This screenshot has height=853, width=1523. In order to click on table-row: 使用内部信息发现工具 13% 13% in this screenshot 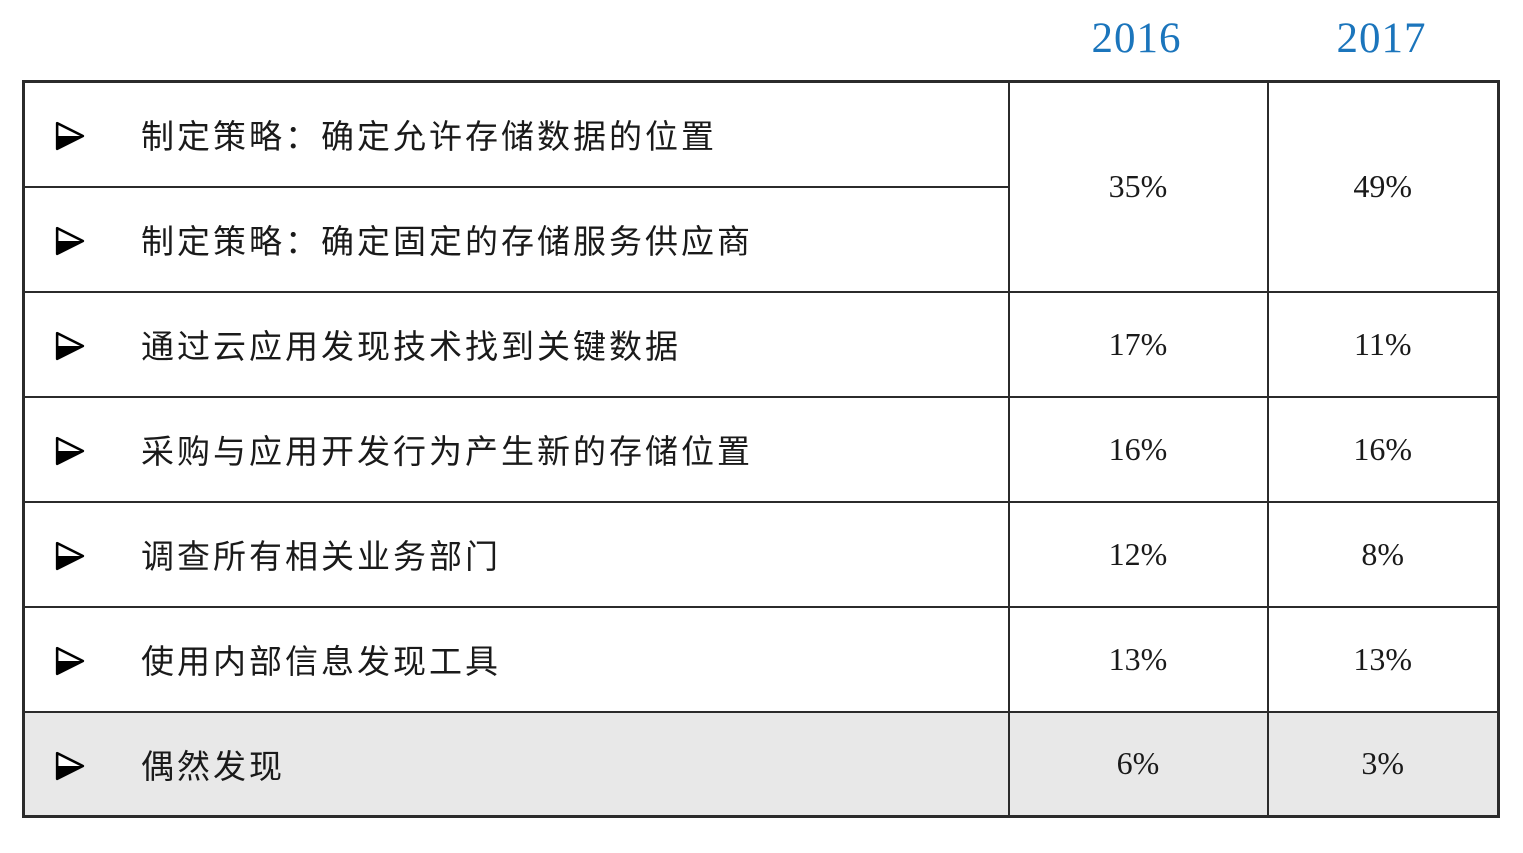, I will do `click(761, 659)`.